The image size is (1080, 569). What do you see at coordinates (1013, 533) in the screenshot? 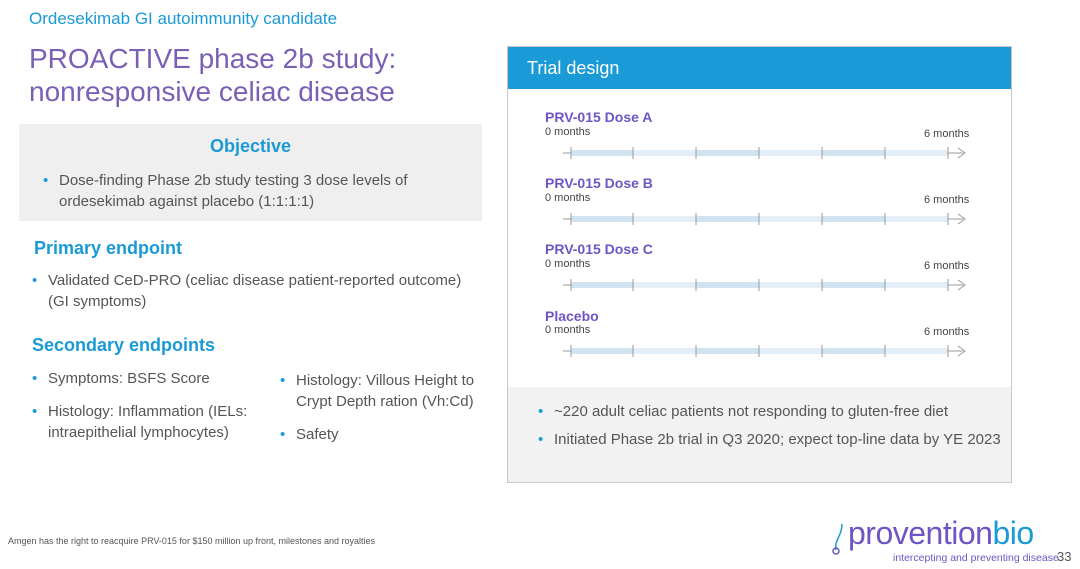
I see `logo-wordmark-accent: bio` at bounding box center [1013, 533].